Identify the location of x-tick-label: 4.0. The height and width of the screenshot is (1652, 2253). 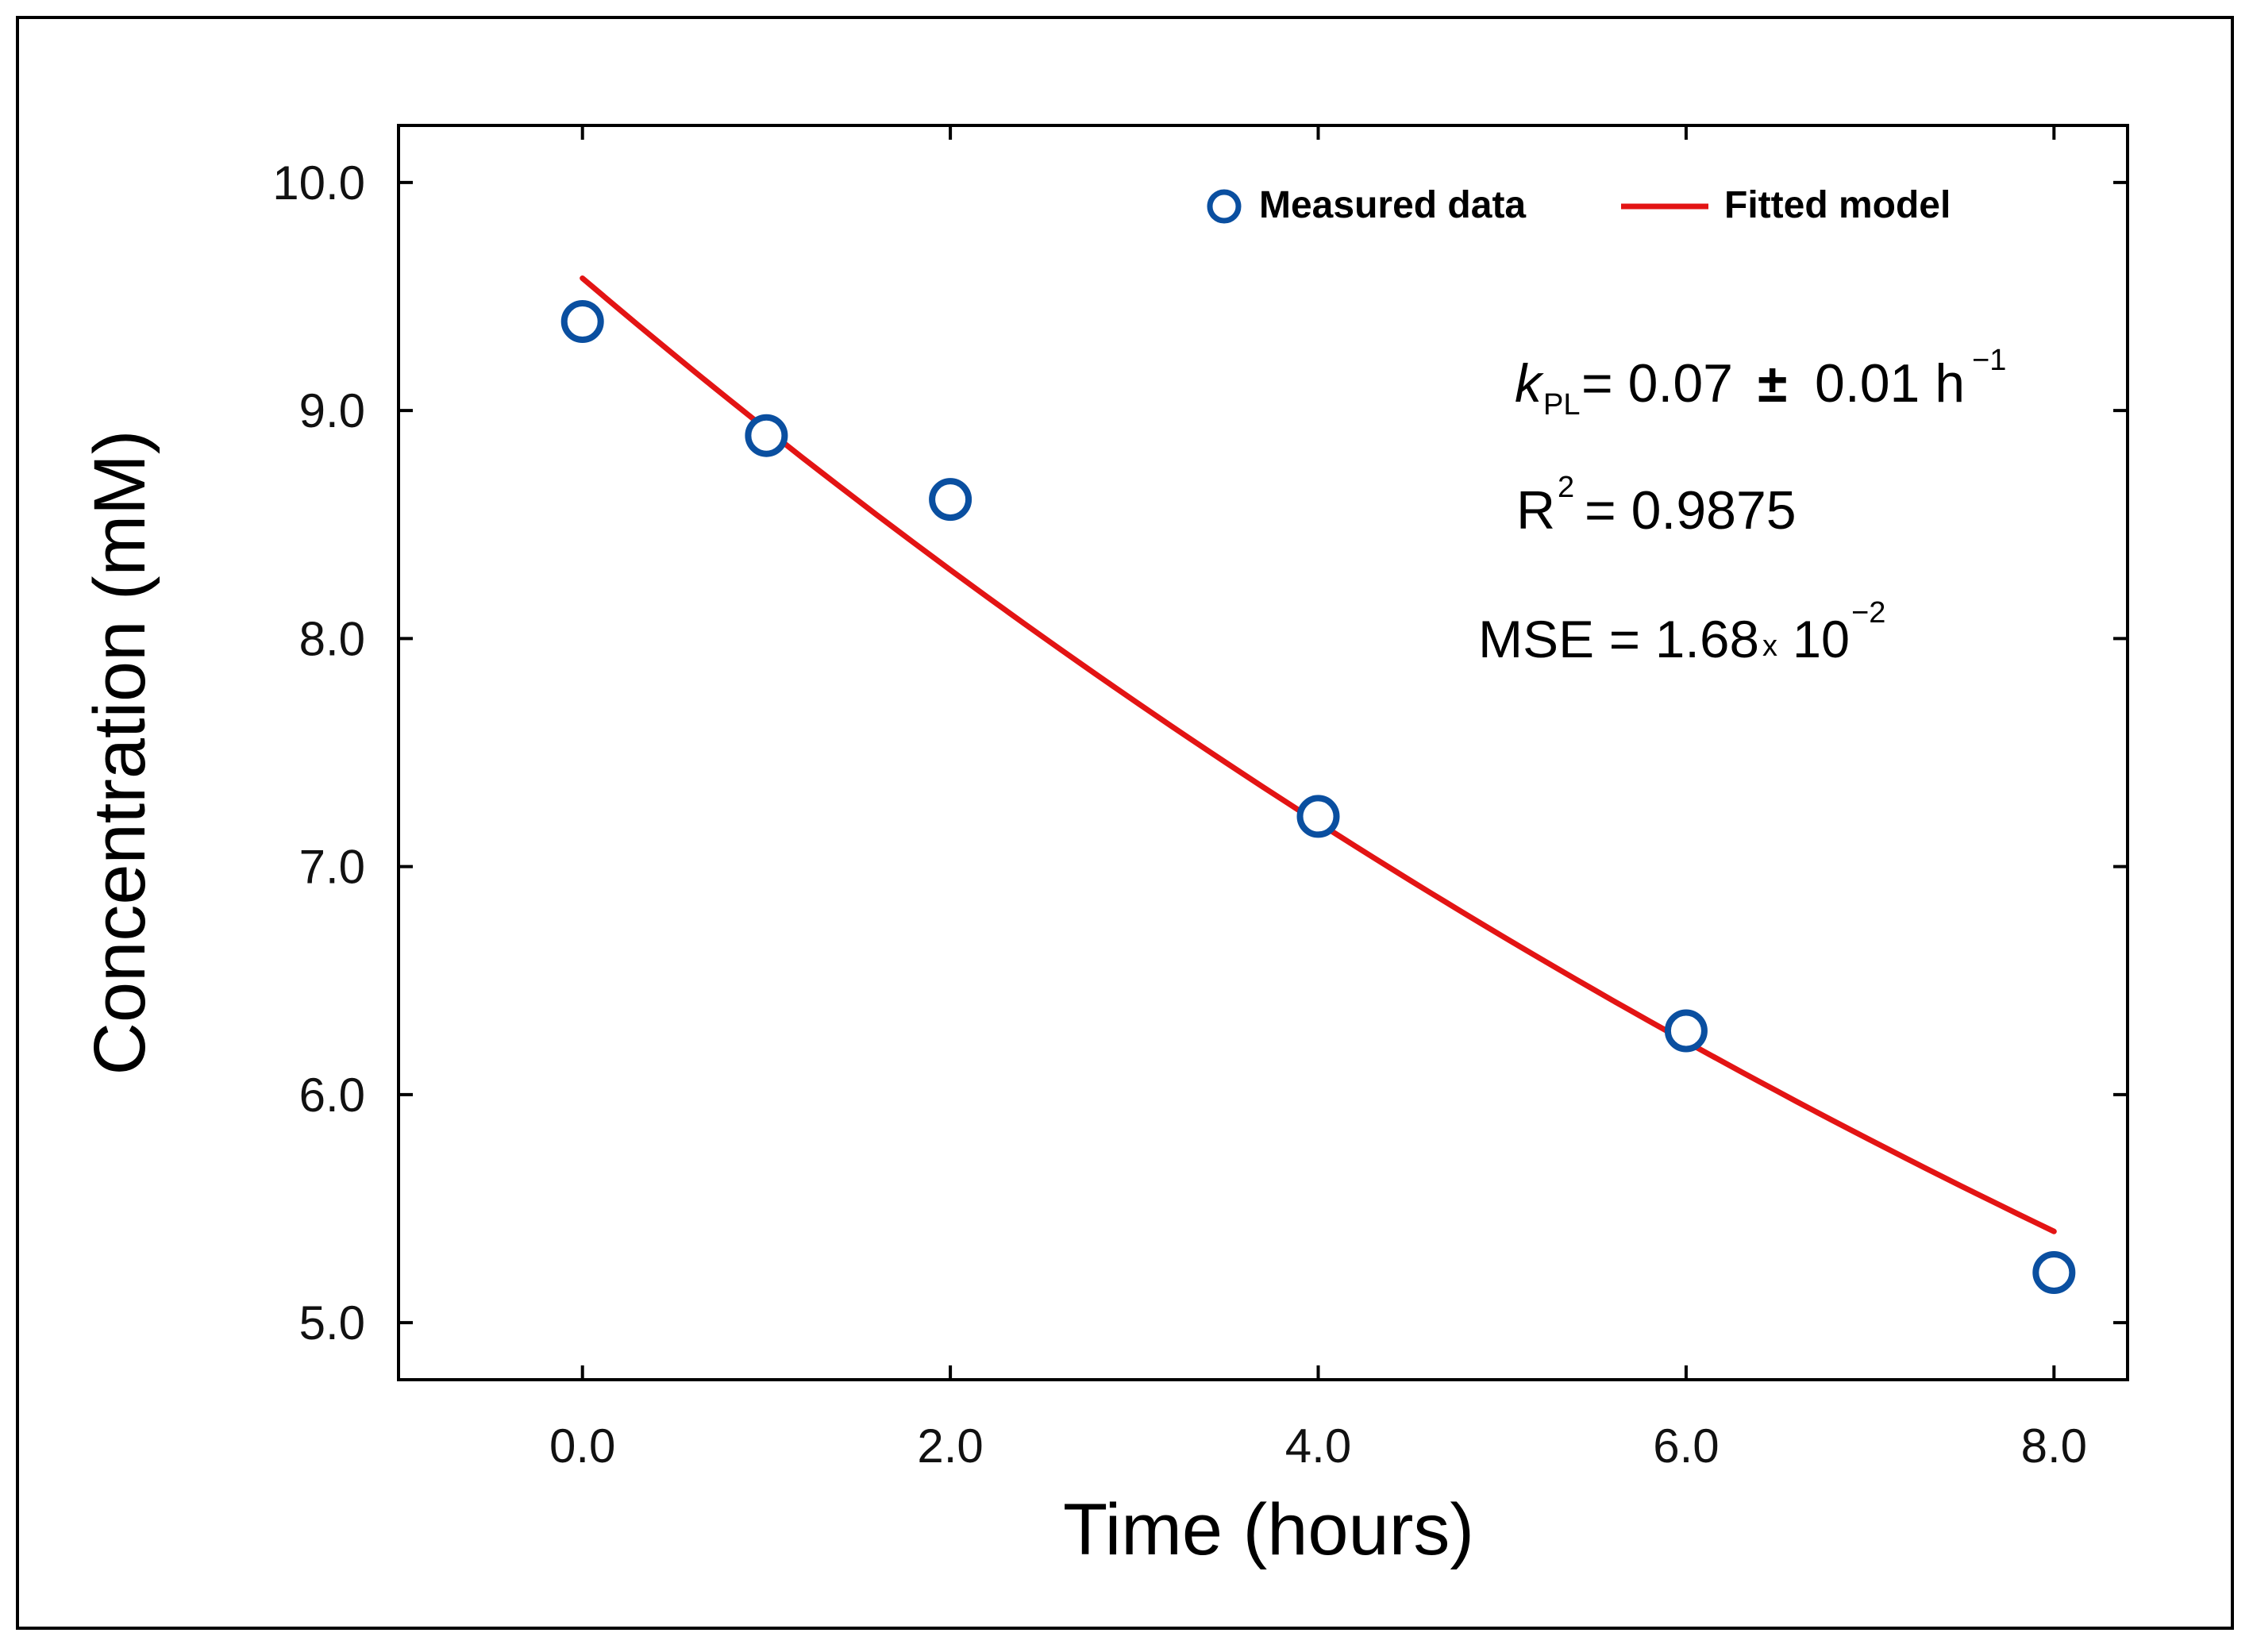
(1318, 1446).